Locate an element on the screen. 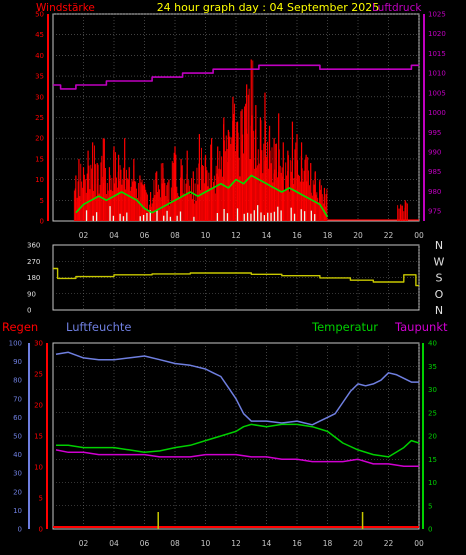 The height and width of the screenshot is (555, 466). rain-tick-label: 0 is located at coordinates (41, 530).